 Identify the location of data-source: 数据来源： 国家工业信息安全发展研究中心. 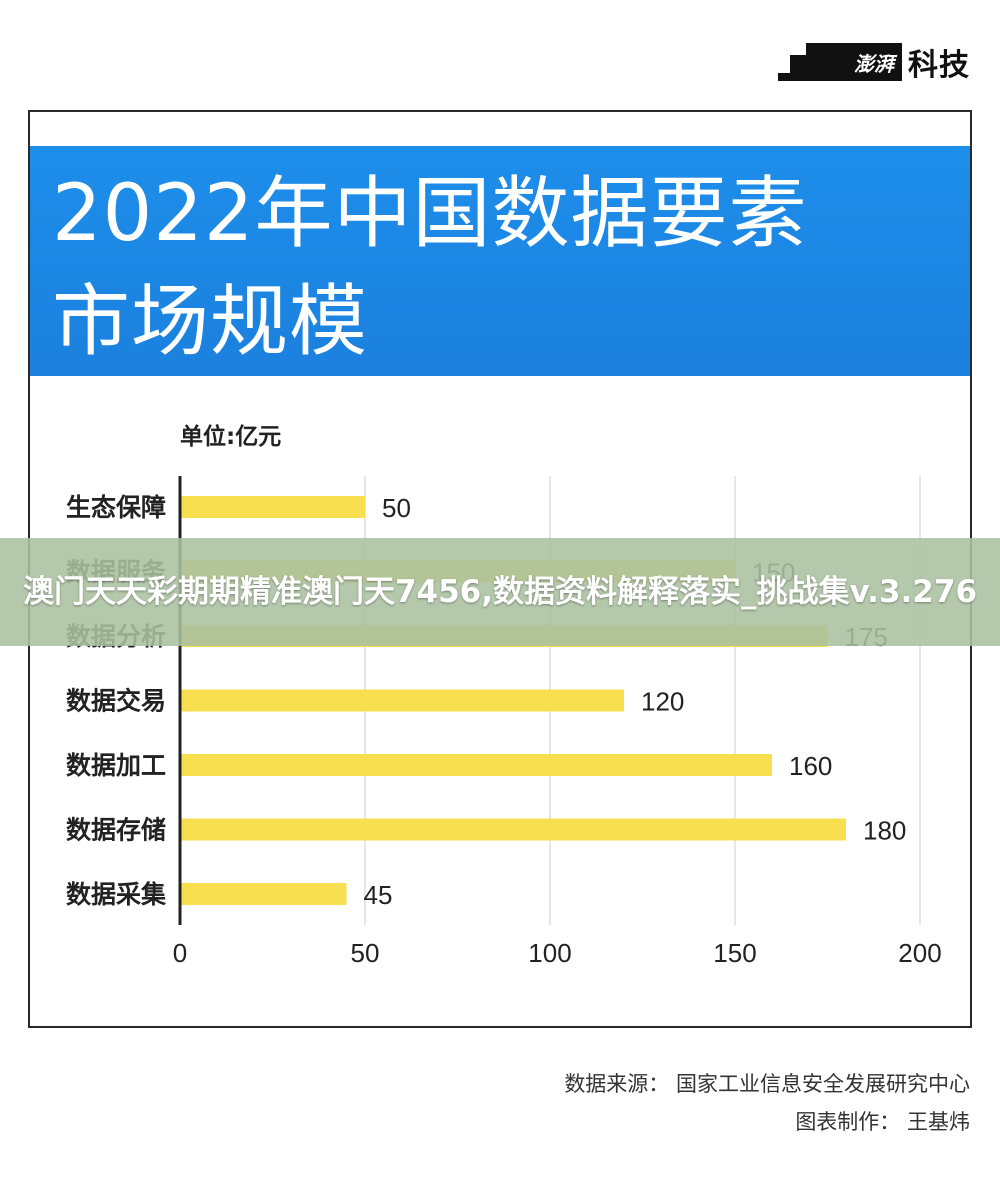
(767, 1084).